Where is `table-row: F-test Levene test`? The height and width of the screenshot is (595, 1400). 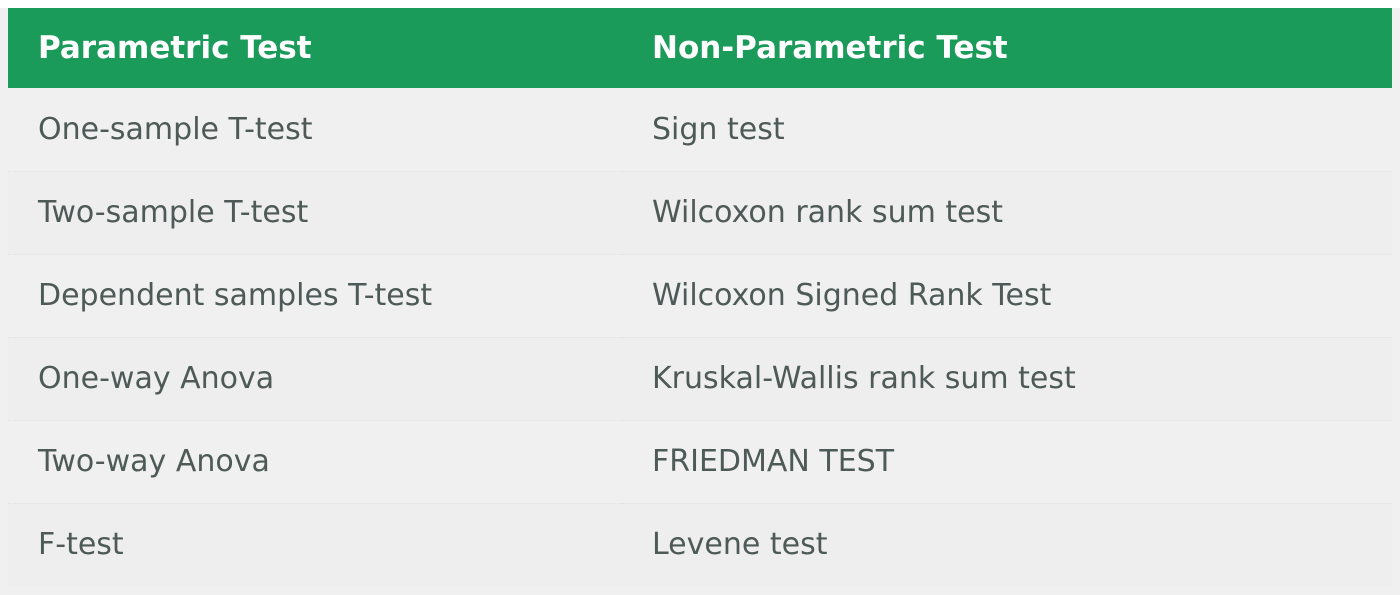 table-row: F-test Levene test is located at coordinates (700, 544).